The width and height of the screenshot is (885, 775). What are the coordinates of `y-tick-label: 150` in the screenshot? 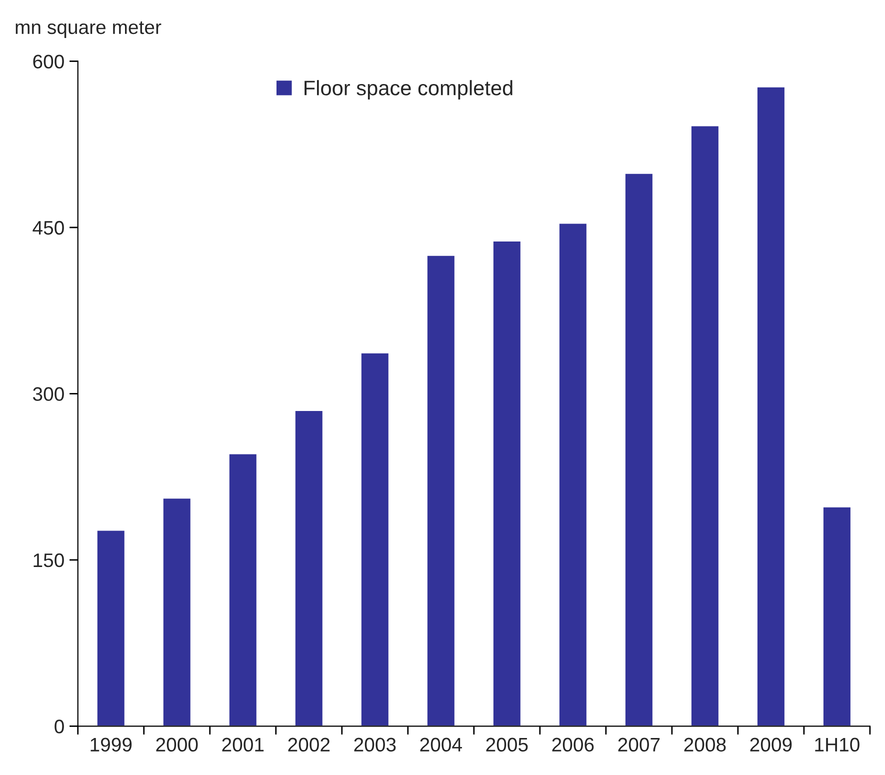 It's located at (49, 560).